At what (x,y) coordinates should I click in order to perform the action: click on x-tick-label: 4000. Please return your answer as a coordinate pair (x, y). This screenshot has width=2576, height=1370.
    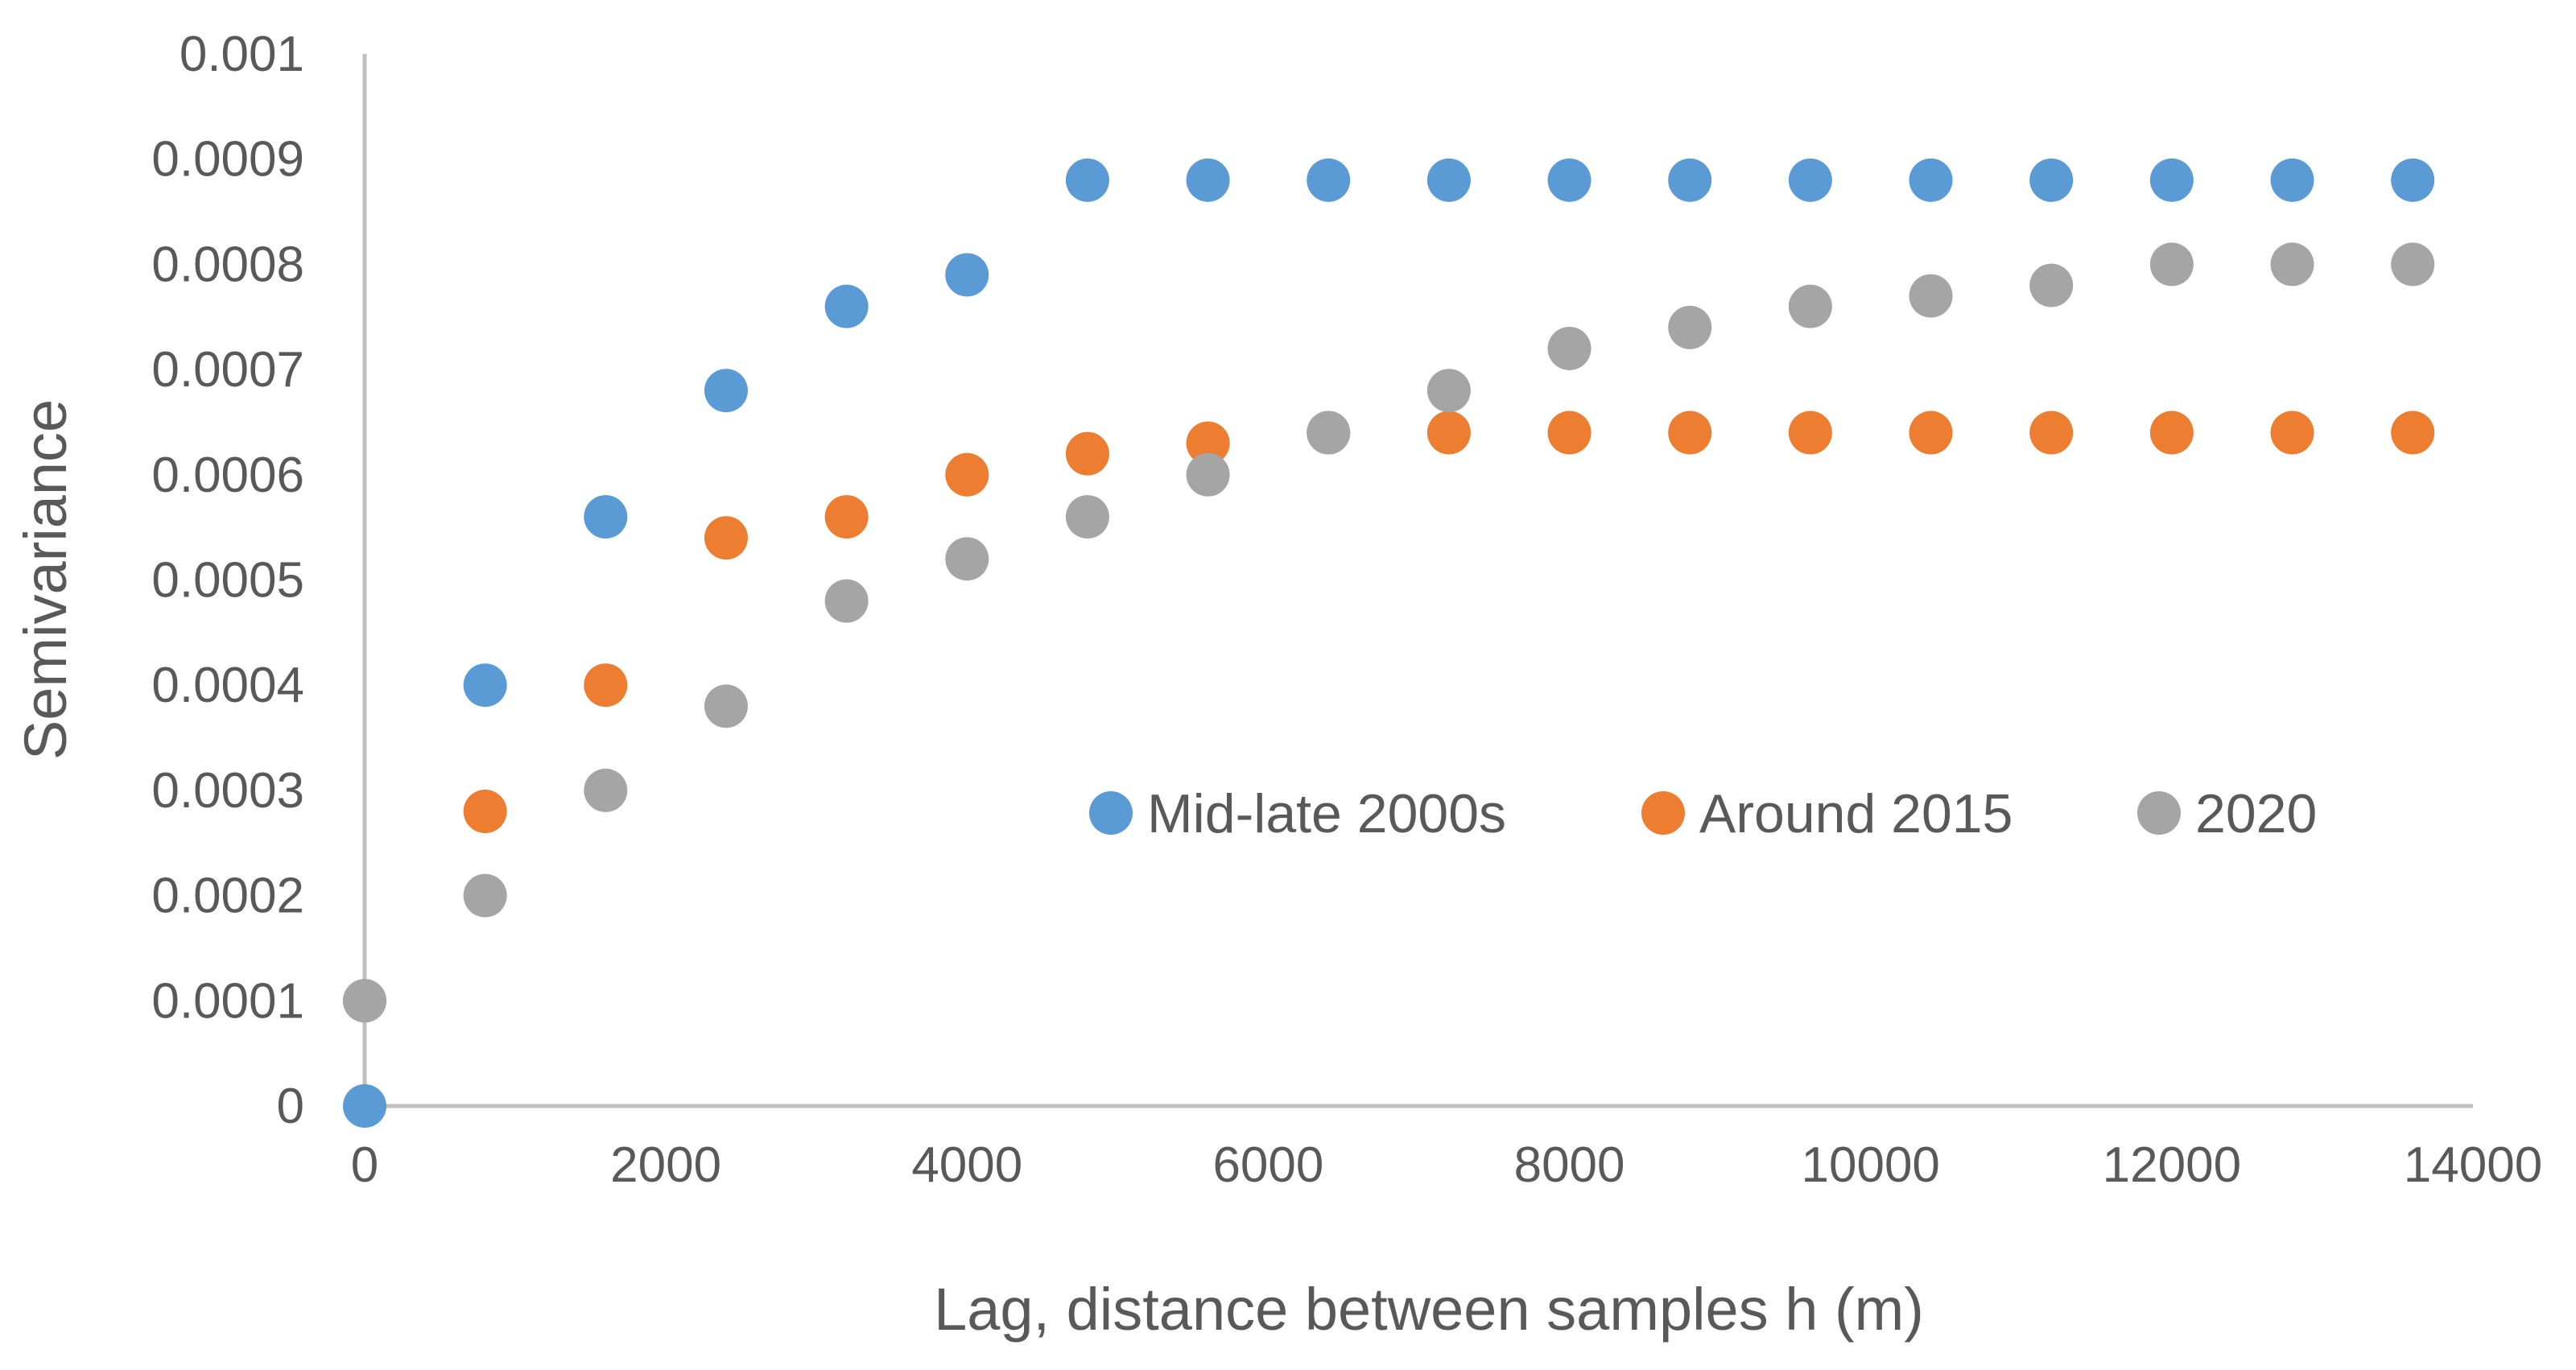
    Looking at the image, I should click on (966, 1165).